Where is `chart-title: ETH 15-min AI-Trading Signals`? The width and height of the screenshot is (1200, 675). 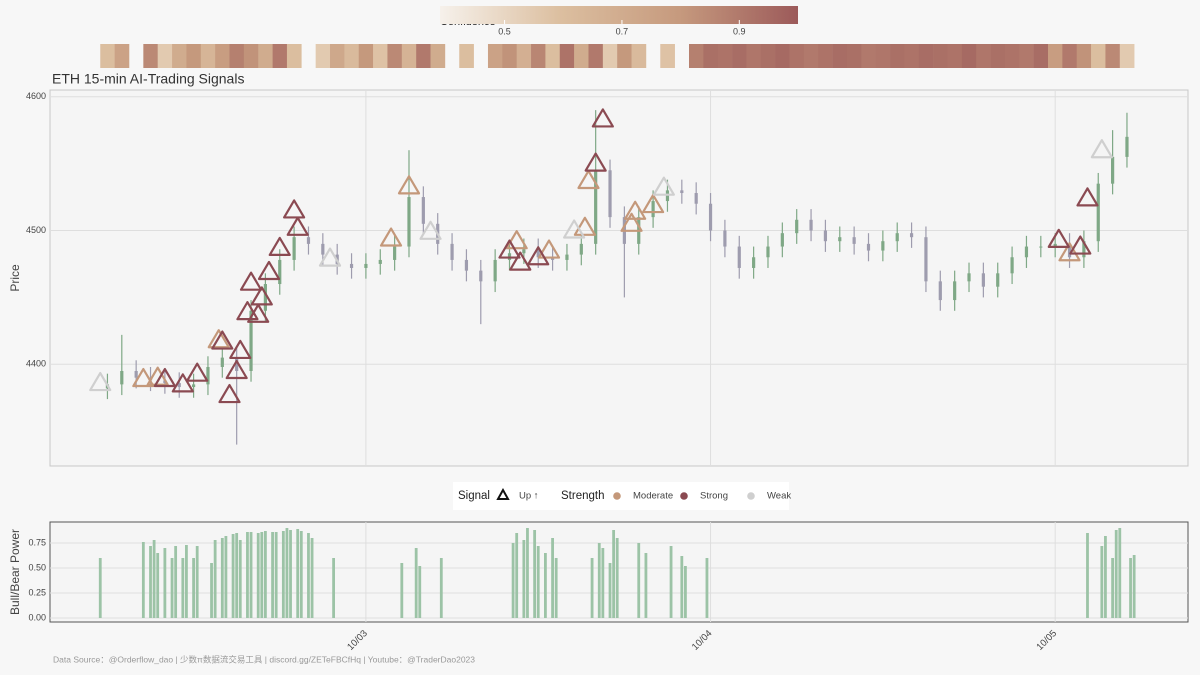 chart-title: ETH 15-min AI-Trading Signals is located at coordinates (148, 79).